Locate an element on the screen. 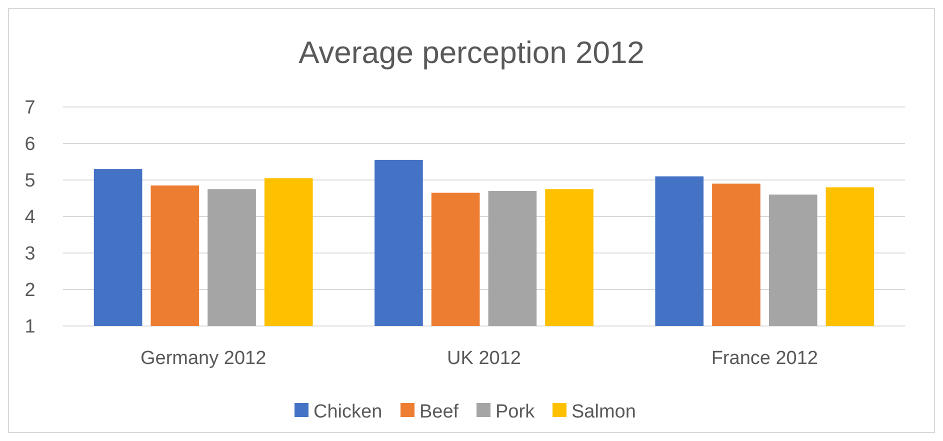 The height and width of the screenshot is (441, 943). legend-label: Chicken is located at coordinates (348, 412).